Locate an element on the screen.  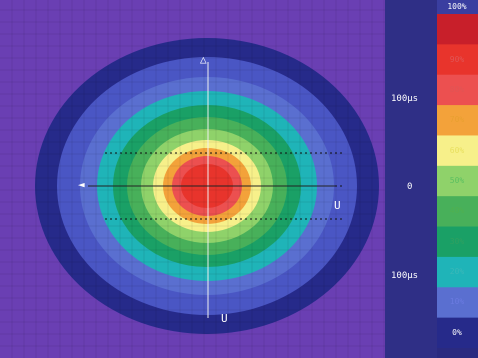
bottom-axis-marker: U is located at coordinates (224, 318).